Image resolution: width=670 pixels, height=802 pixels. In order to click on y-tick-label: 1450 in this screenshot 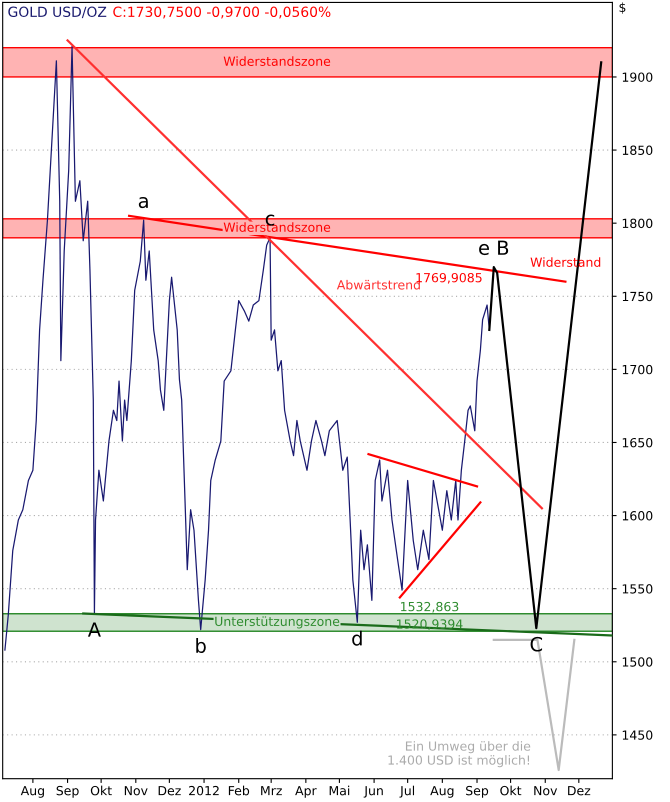, I will do `click(637, 735)`.